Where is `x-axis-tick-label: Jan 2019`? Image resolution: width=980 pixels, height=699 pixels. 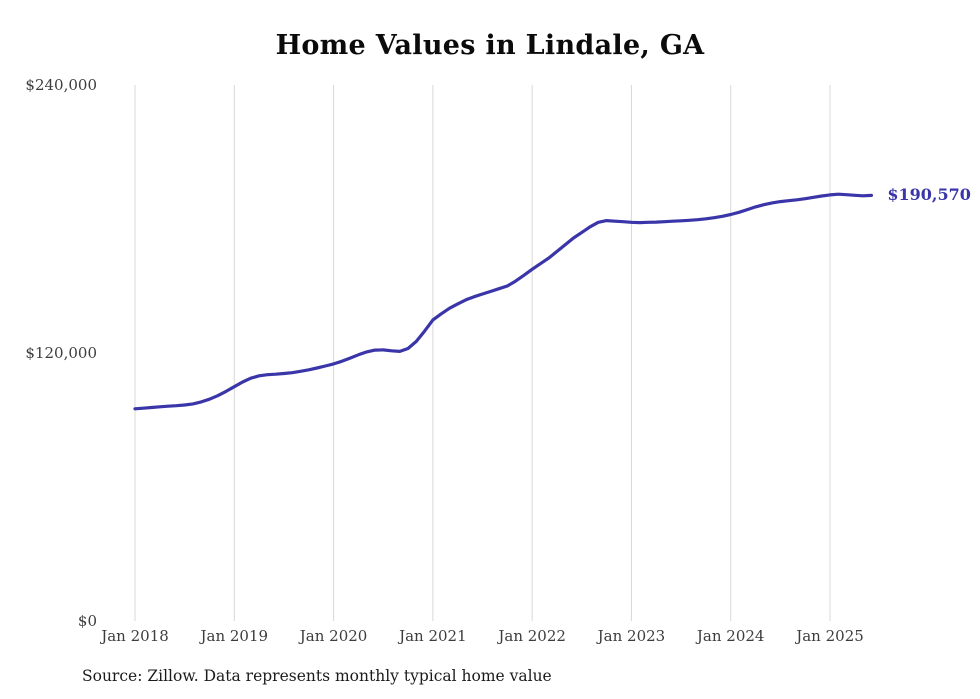 x-axis-tick-label: Jan 2019 is located at coordinates (234, 636).